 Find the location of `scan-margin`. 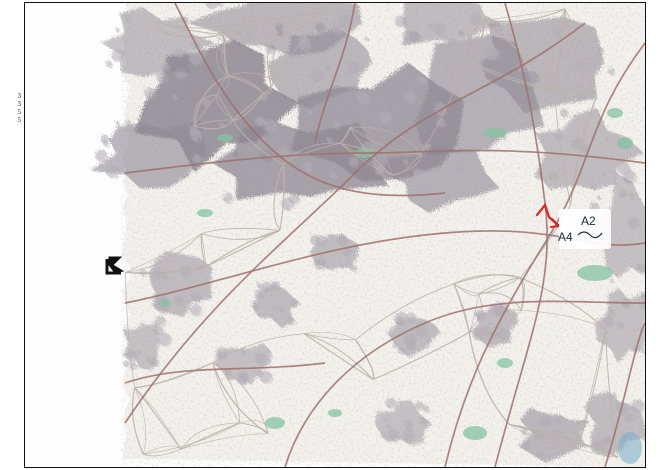

scan-margin is located at coordinates (74, 235).